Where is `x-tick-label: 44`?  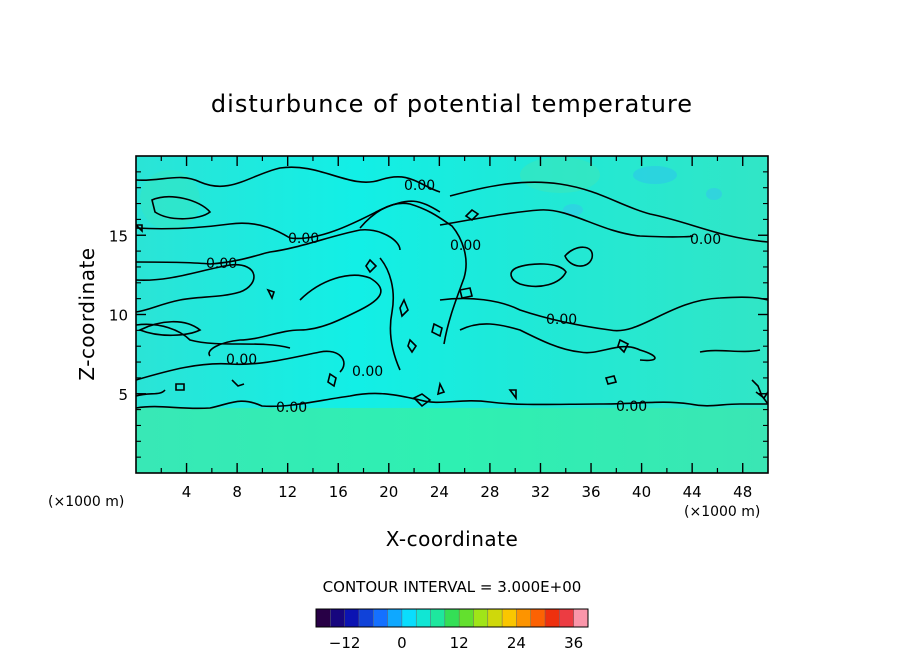
x-tick-label: 44 is located at coordinates (692, 492).